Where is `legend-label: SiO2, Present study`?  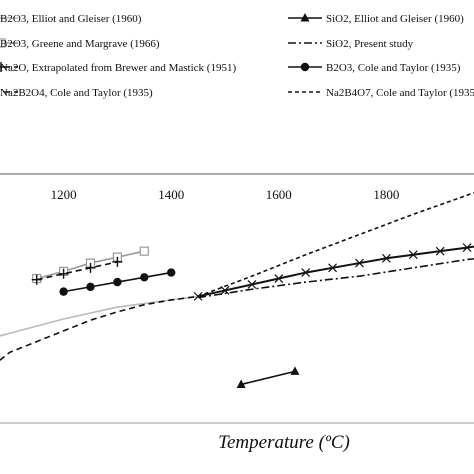 legend-label: SiO2, Present study is located at coordinates (370, 44).